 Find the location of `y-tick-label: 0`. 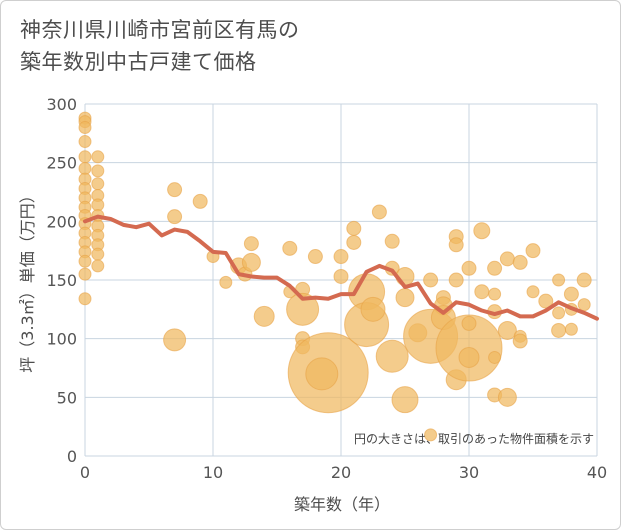

y-tick-label: 0 is located at coordinates (72, 456).